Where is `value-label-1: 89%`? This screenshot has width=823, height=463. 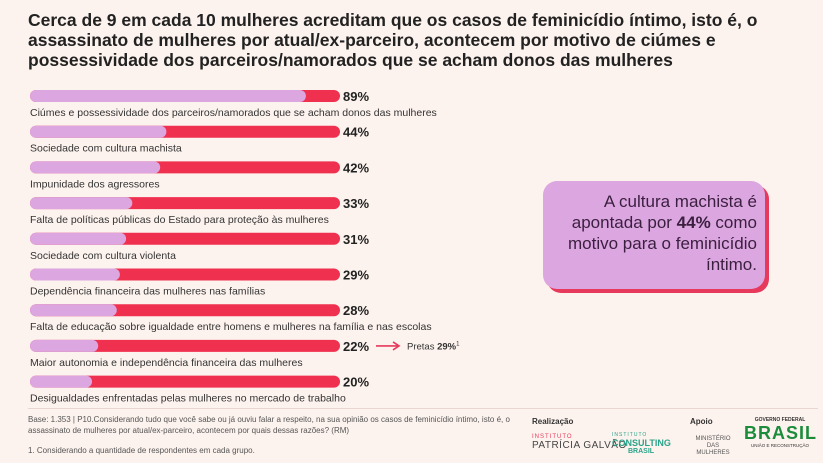 value-label-1: 89% is located at coordinates (356, 96).